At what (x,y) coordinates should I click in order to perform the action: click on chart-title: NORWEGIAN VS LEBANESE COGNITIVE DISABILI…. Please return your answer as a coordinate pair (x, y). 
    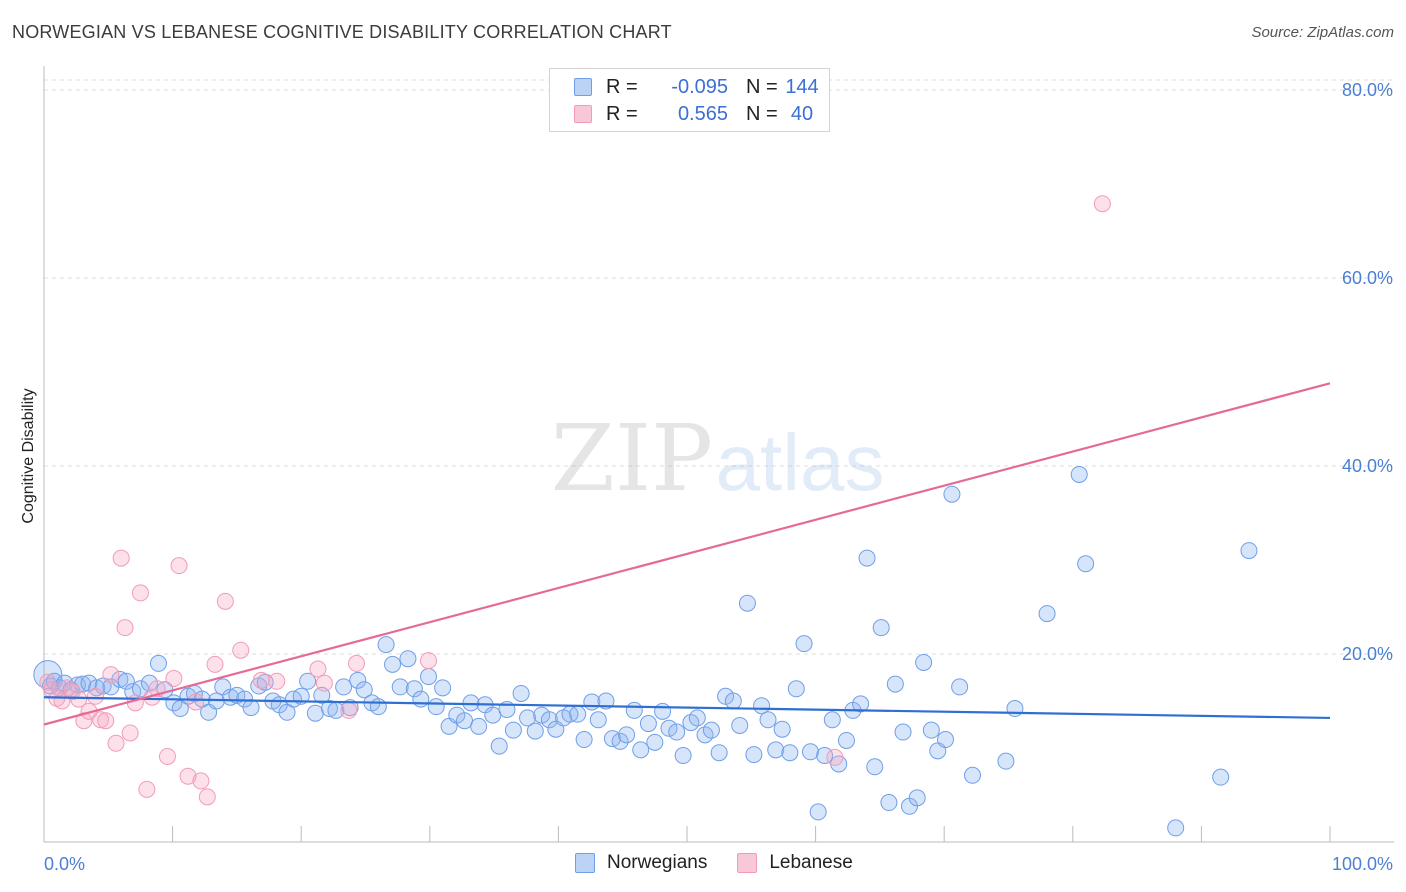
    Looking at the image, I should click on (342, 32).